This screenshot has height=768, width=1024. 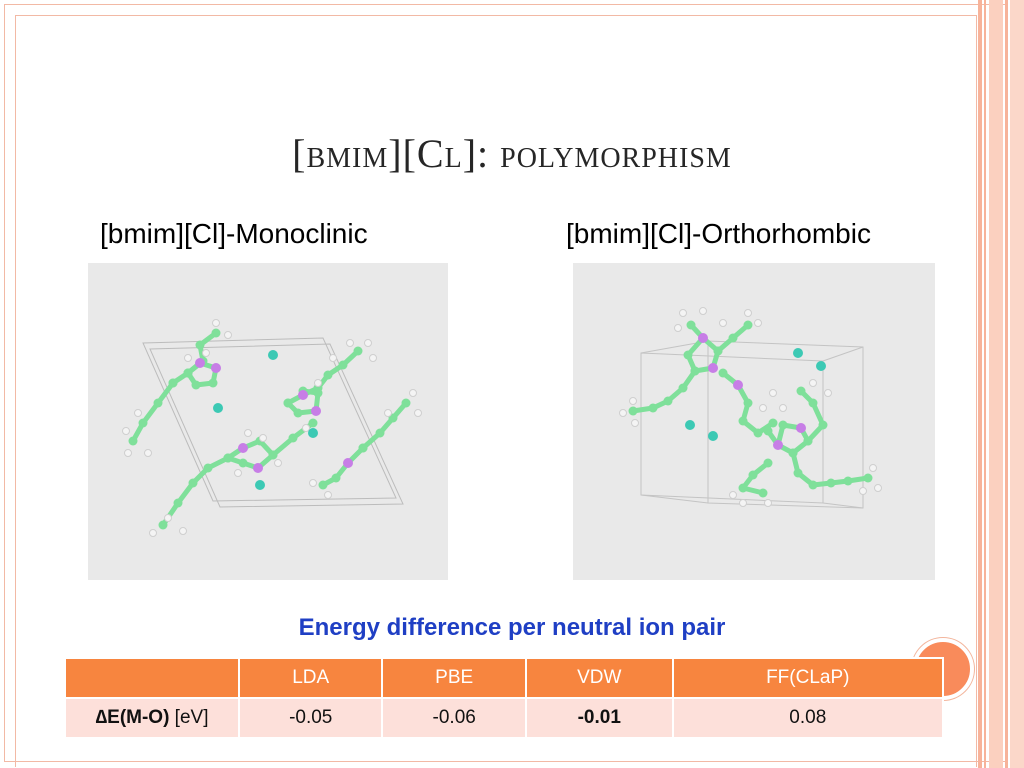 I want to click on table-cell-pbe: -0.06, so click(x=454, y=718).